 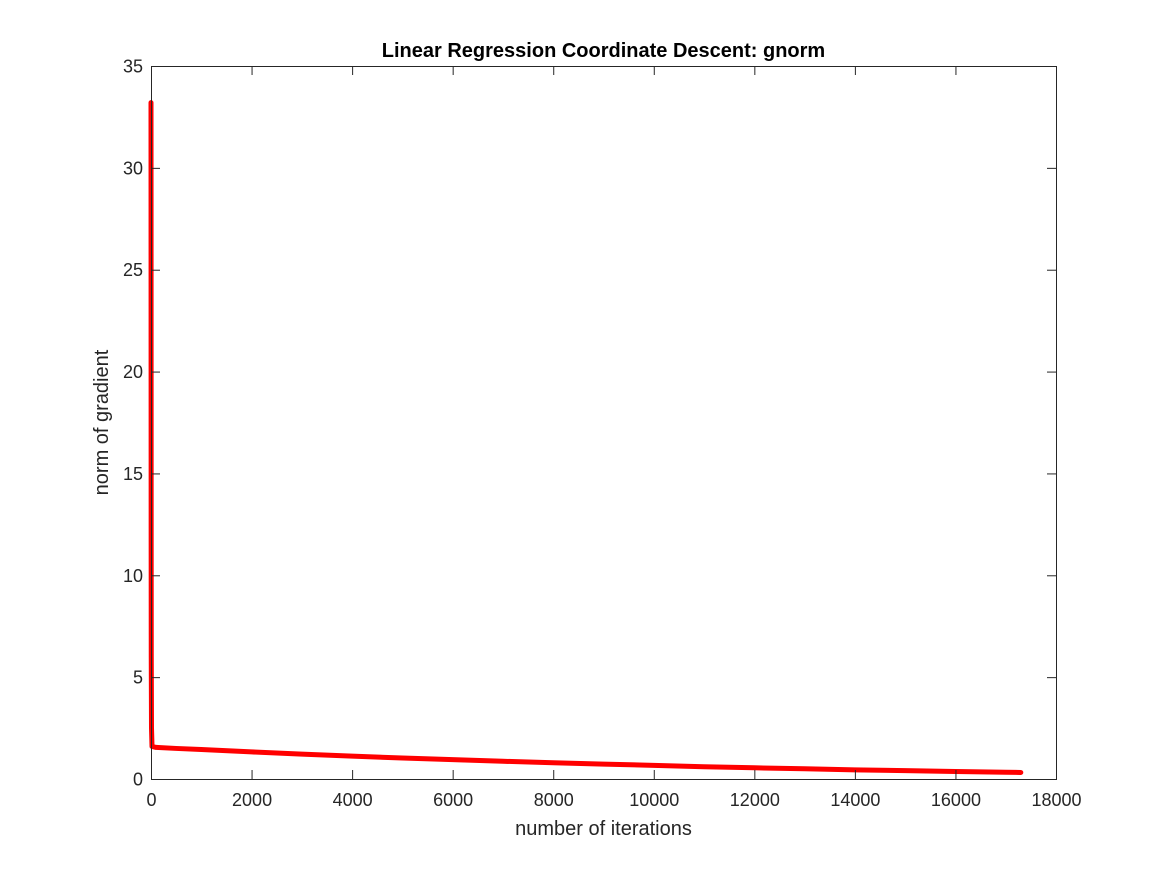 I want to click on x-tick-label: 12000, so click(x=755, y=800).